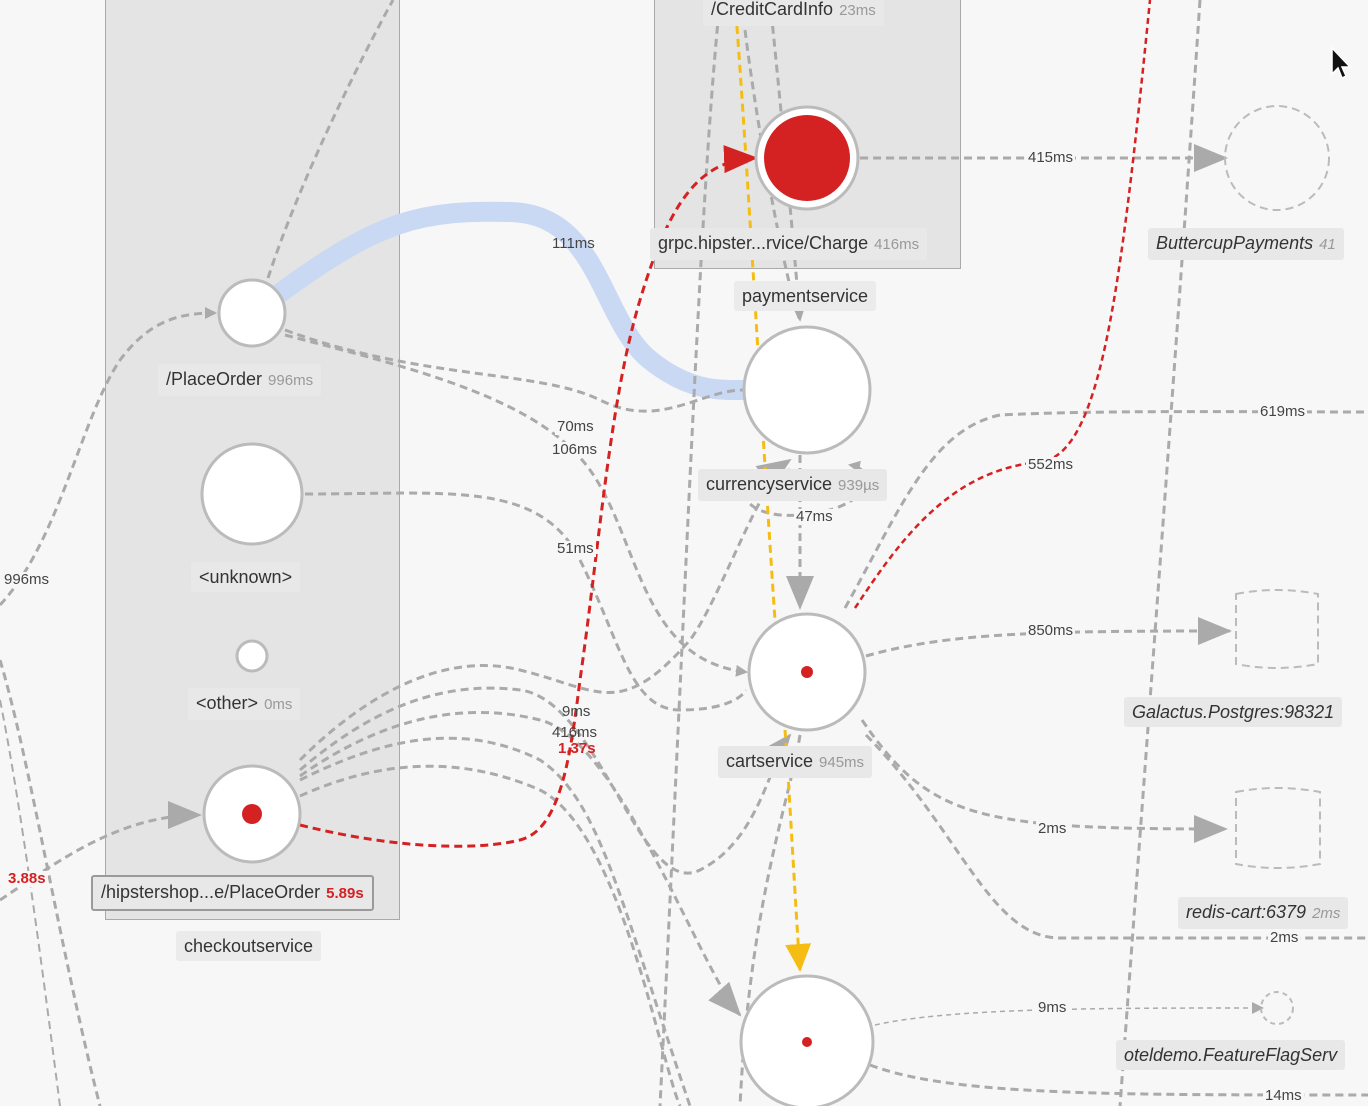 This screenshot has width=1368, height=1106. Describe the element at coordinates (1326, 913) in the screenshot. I see `label-time: 2ms` at that location.